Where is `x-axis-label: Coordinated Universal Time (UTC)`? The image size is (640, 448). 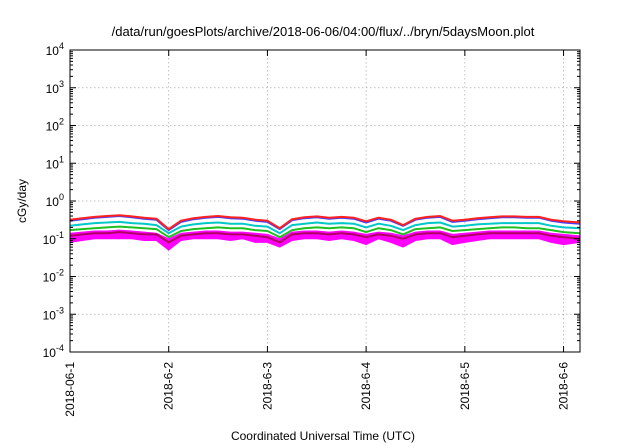 x-axis-label: Coordinated Universal Time (UTC) is located at coordinates (323, 436).